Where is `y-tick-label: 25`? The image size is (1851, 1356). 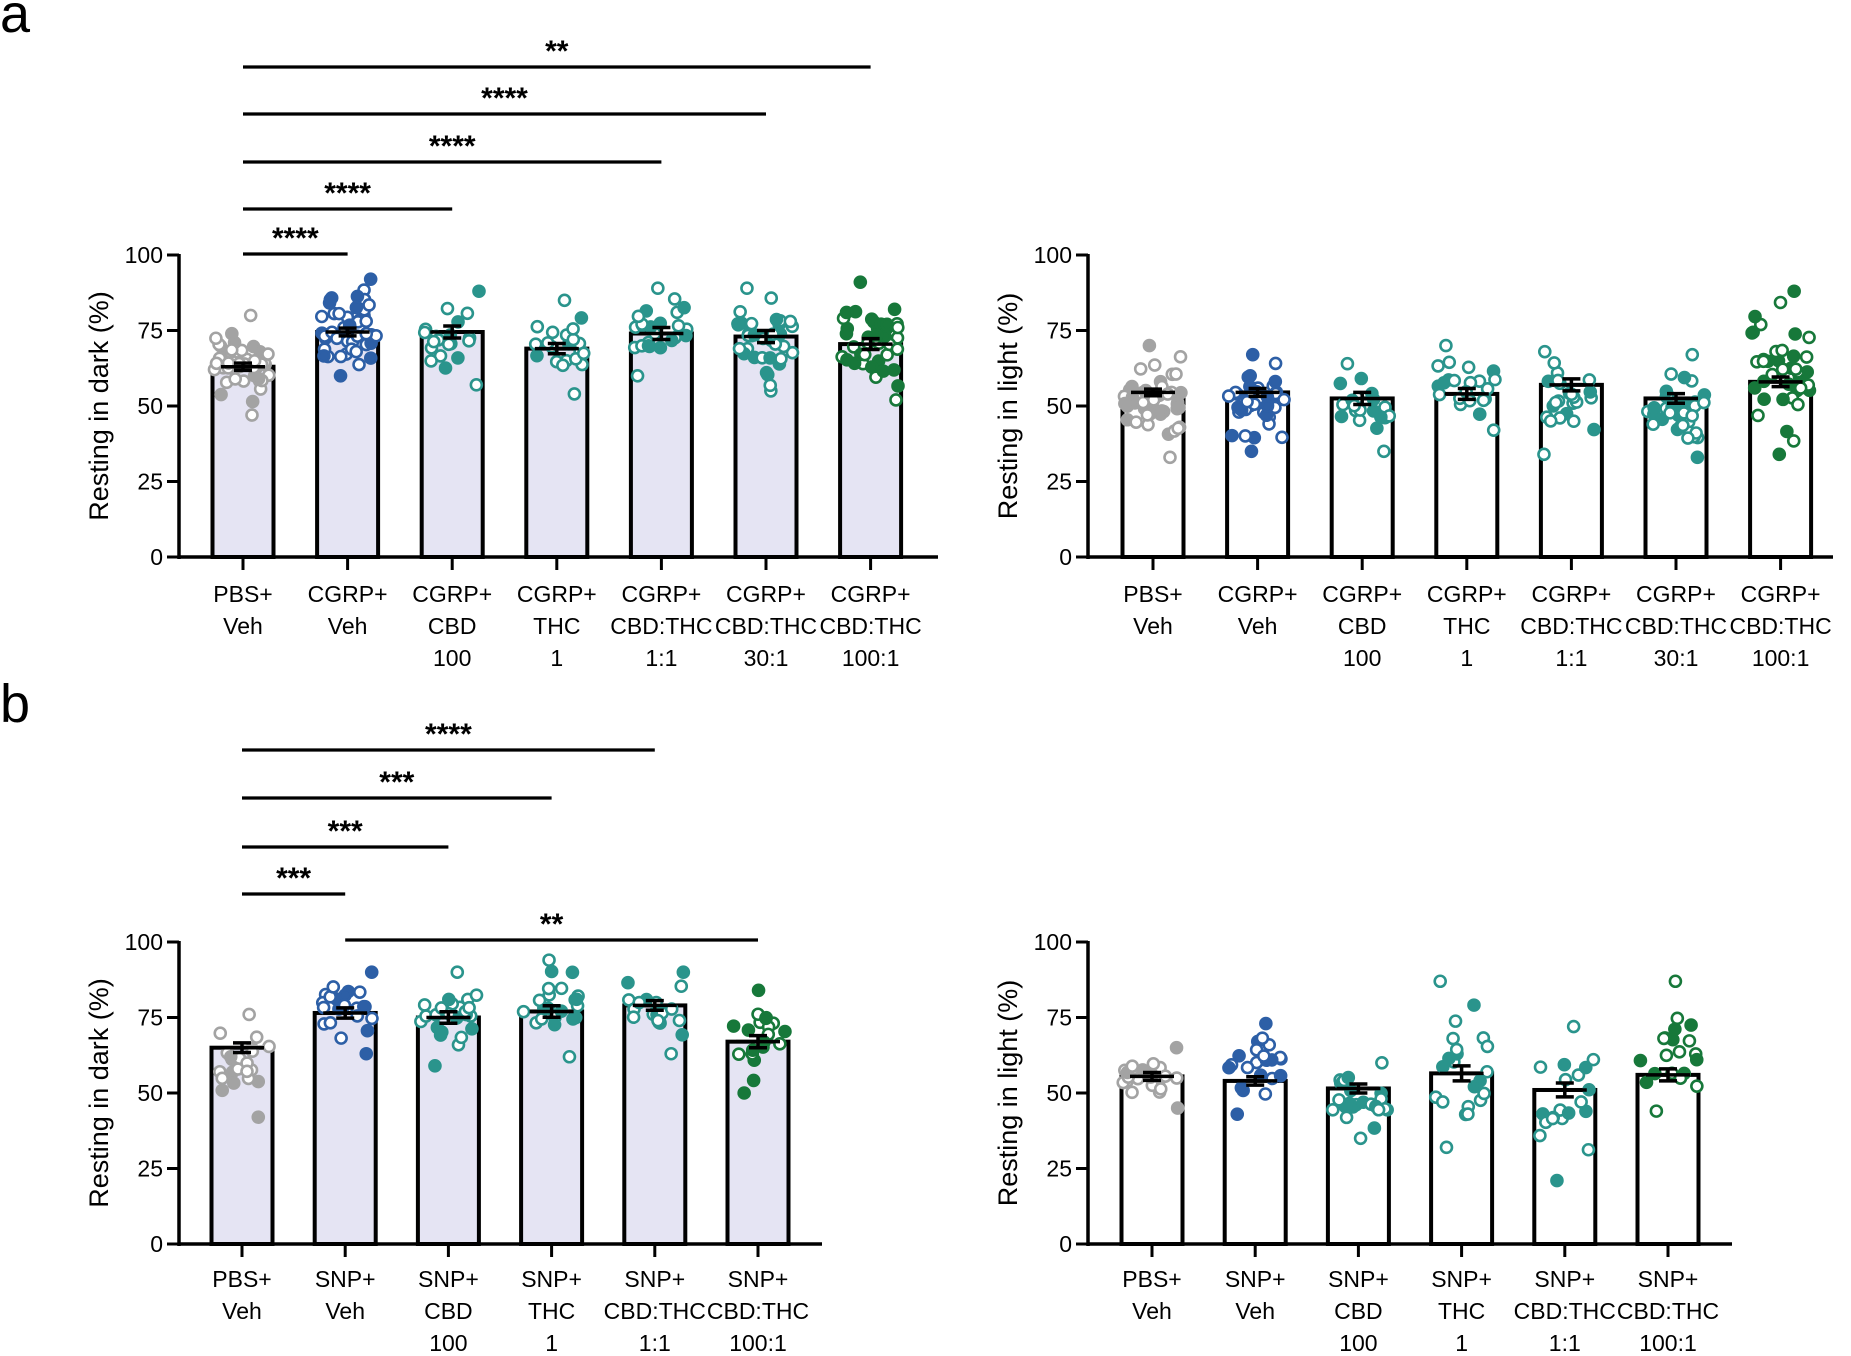 y-tick-label: 25 is located at coordinates (150, 482).